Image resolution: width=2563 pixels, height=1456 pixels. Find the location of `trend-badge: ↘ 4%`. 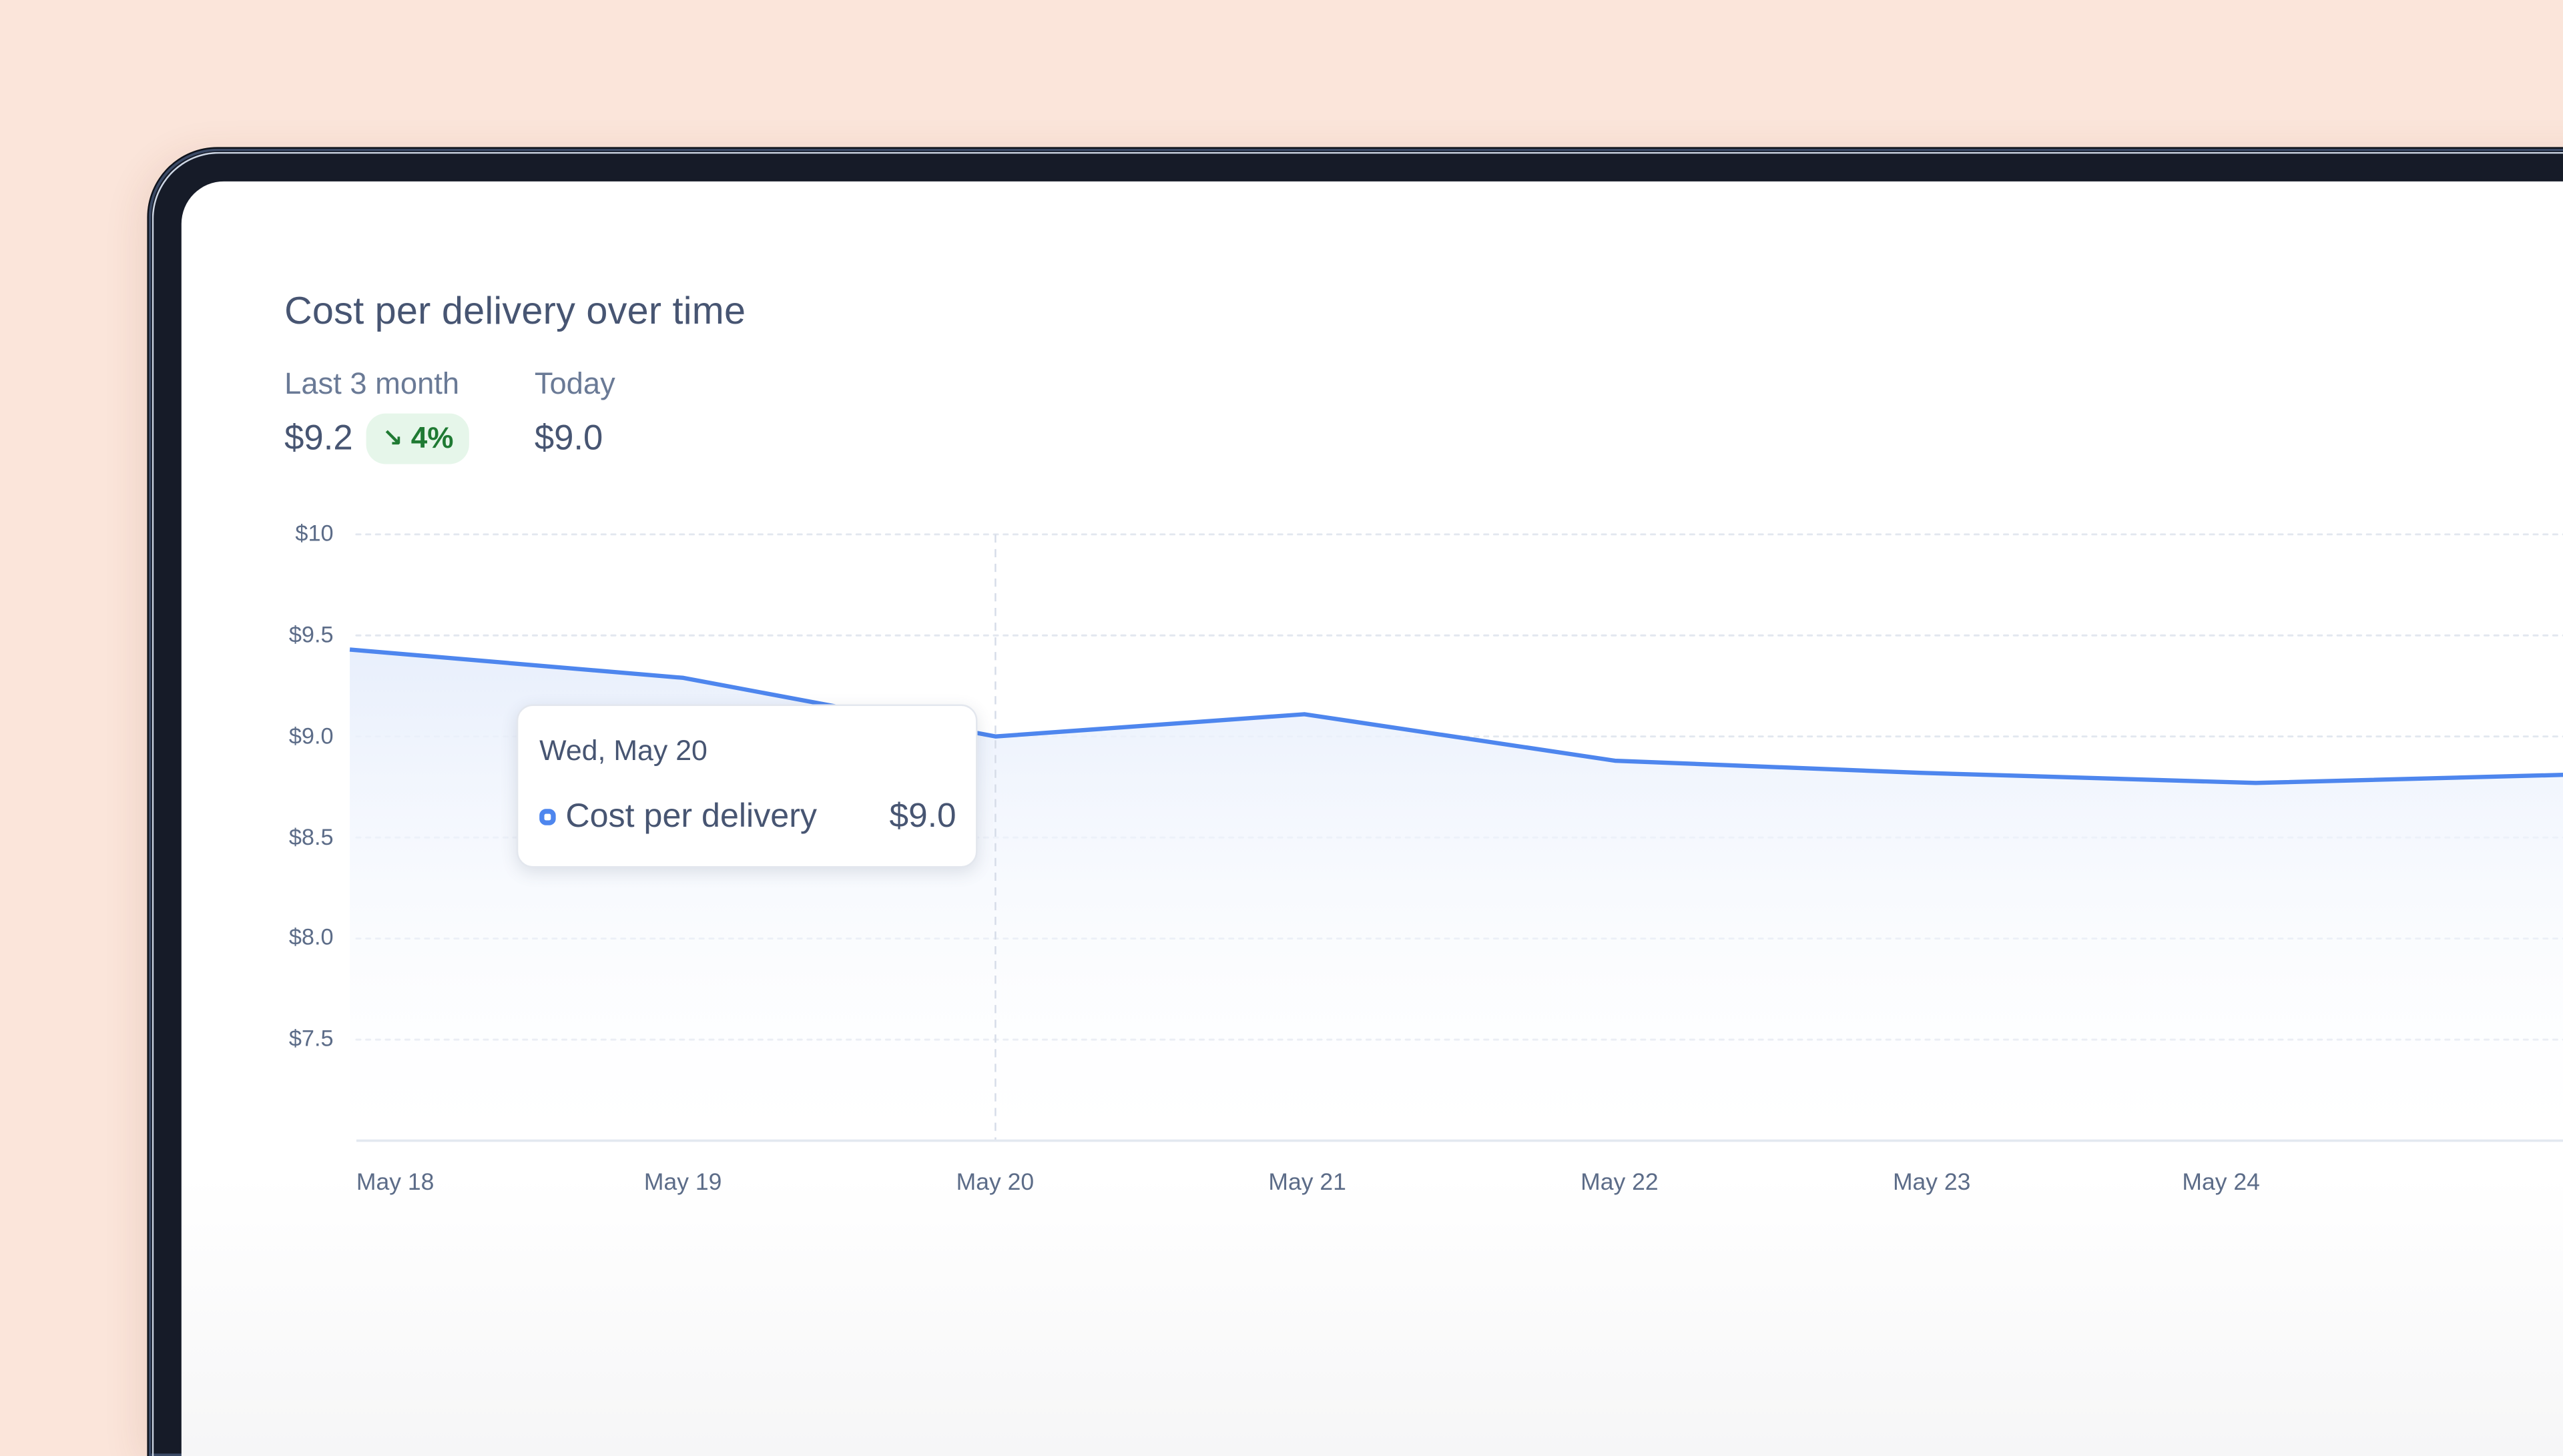

trend-badge: ↘ 4% is located at coordinates (418, 438).